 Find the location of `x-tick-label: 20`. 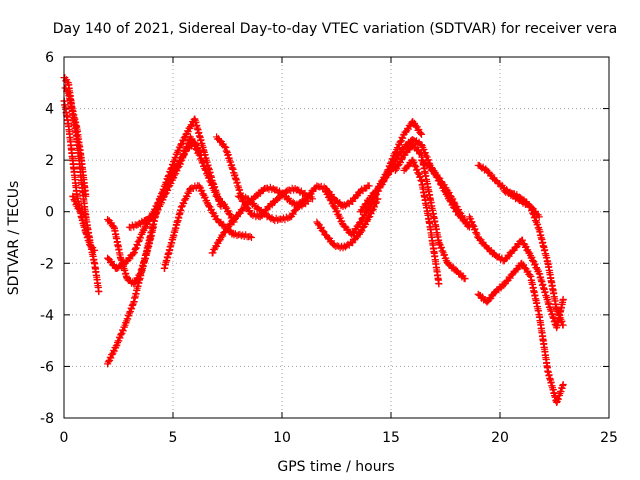

x-tick-label: 20 is located at coordinates (500, 438).